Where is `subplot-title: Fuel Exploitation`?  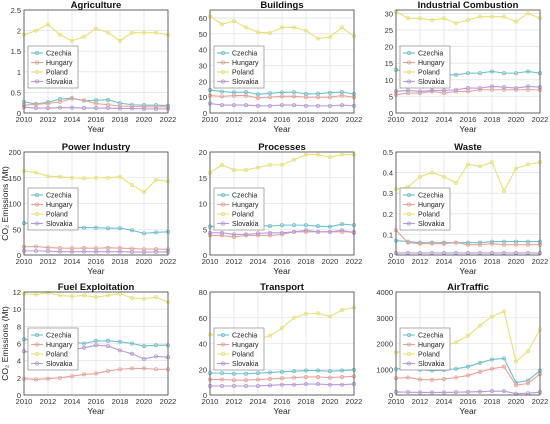 subplot-title: Fuel Exploitation is located at coordinates (96, 287).